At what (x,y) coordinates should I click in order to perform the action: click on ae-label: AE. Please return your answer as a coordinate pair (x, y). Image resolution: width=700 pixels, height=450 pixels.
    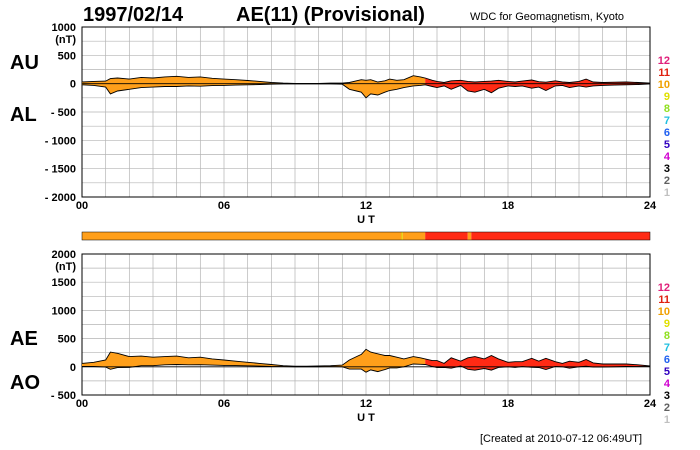
    Looking at the image, I should click on (24, 339).